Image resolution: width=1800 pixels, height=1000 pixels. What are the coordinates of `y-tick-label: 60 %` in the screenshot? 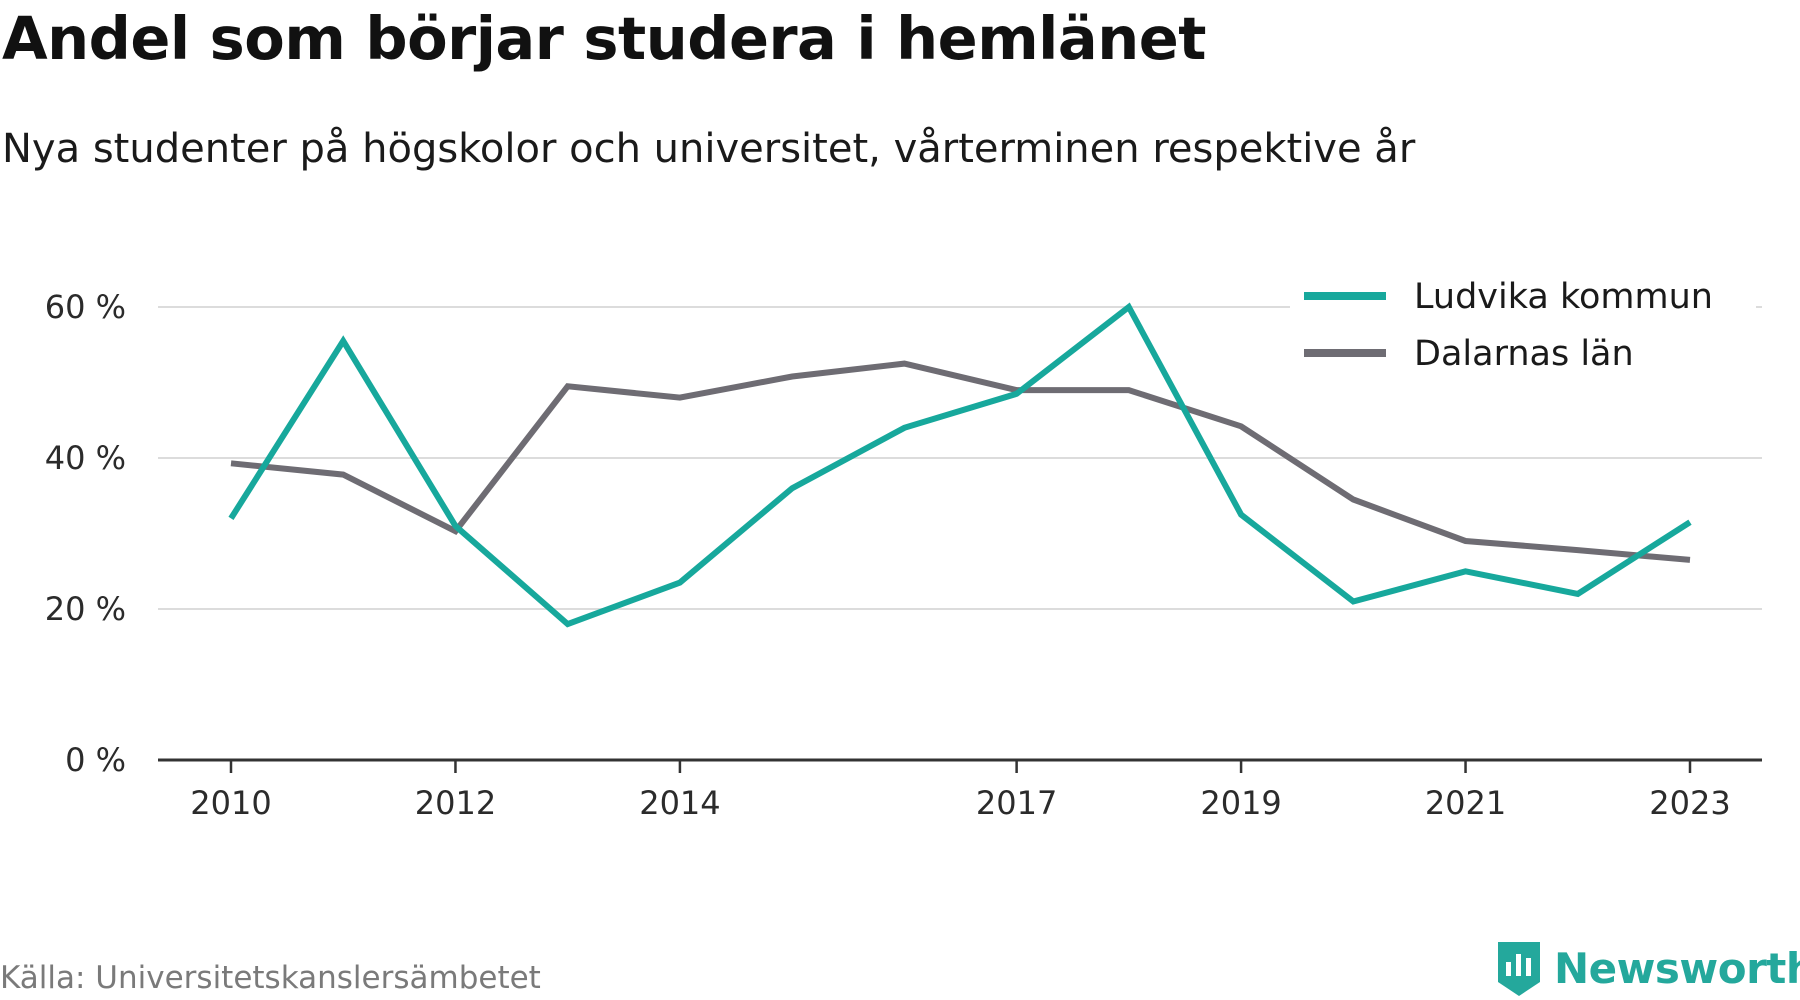 It's located at (85, 307).